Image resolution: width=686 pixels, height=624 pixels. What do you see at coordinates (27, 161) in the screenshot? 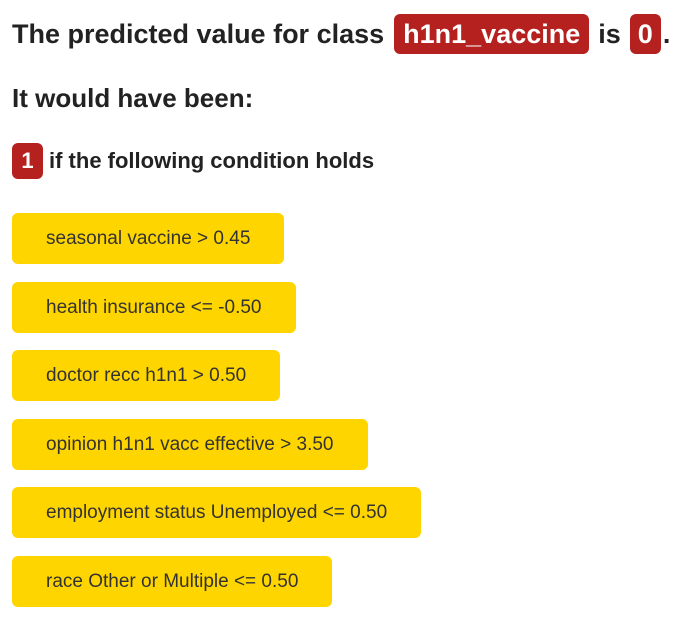
I see `alternative-value-badge: 1` at bounding box center [27, 161].